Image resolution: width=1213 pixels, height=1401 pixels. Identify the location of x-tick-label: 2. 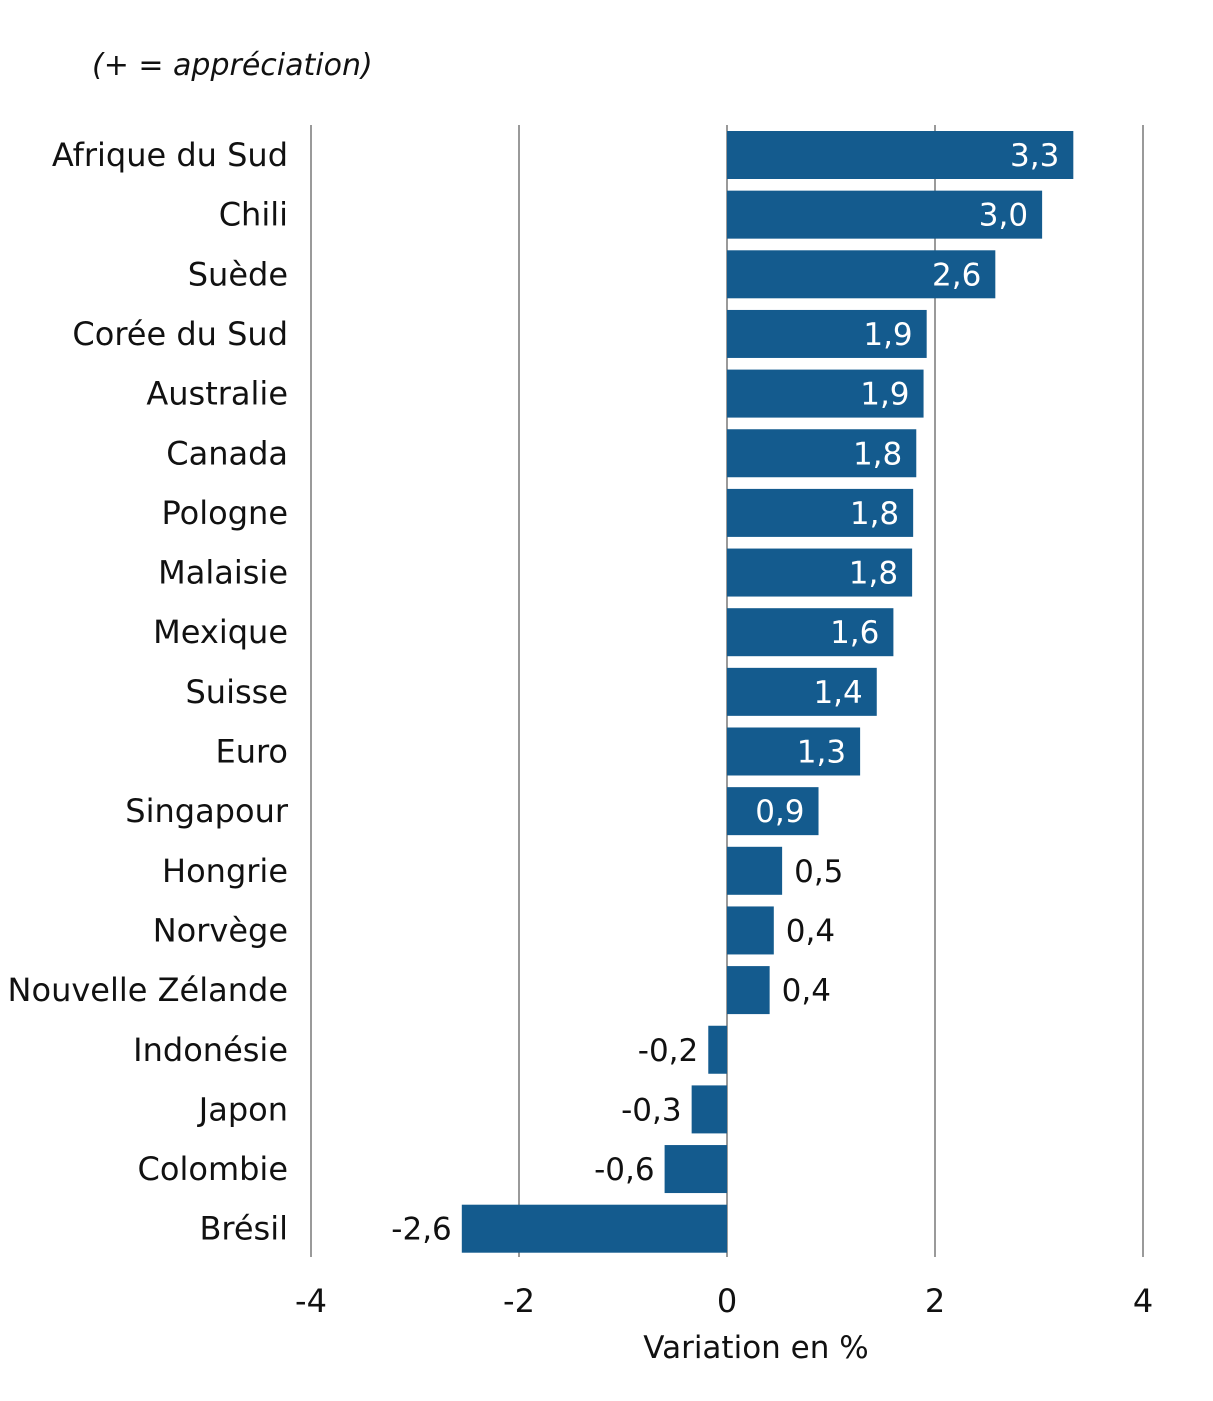
(935, 1301).